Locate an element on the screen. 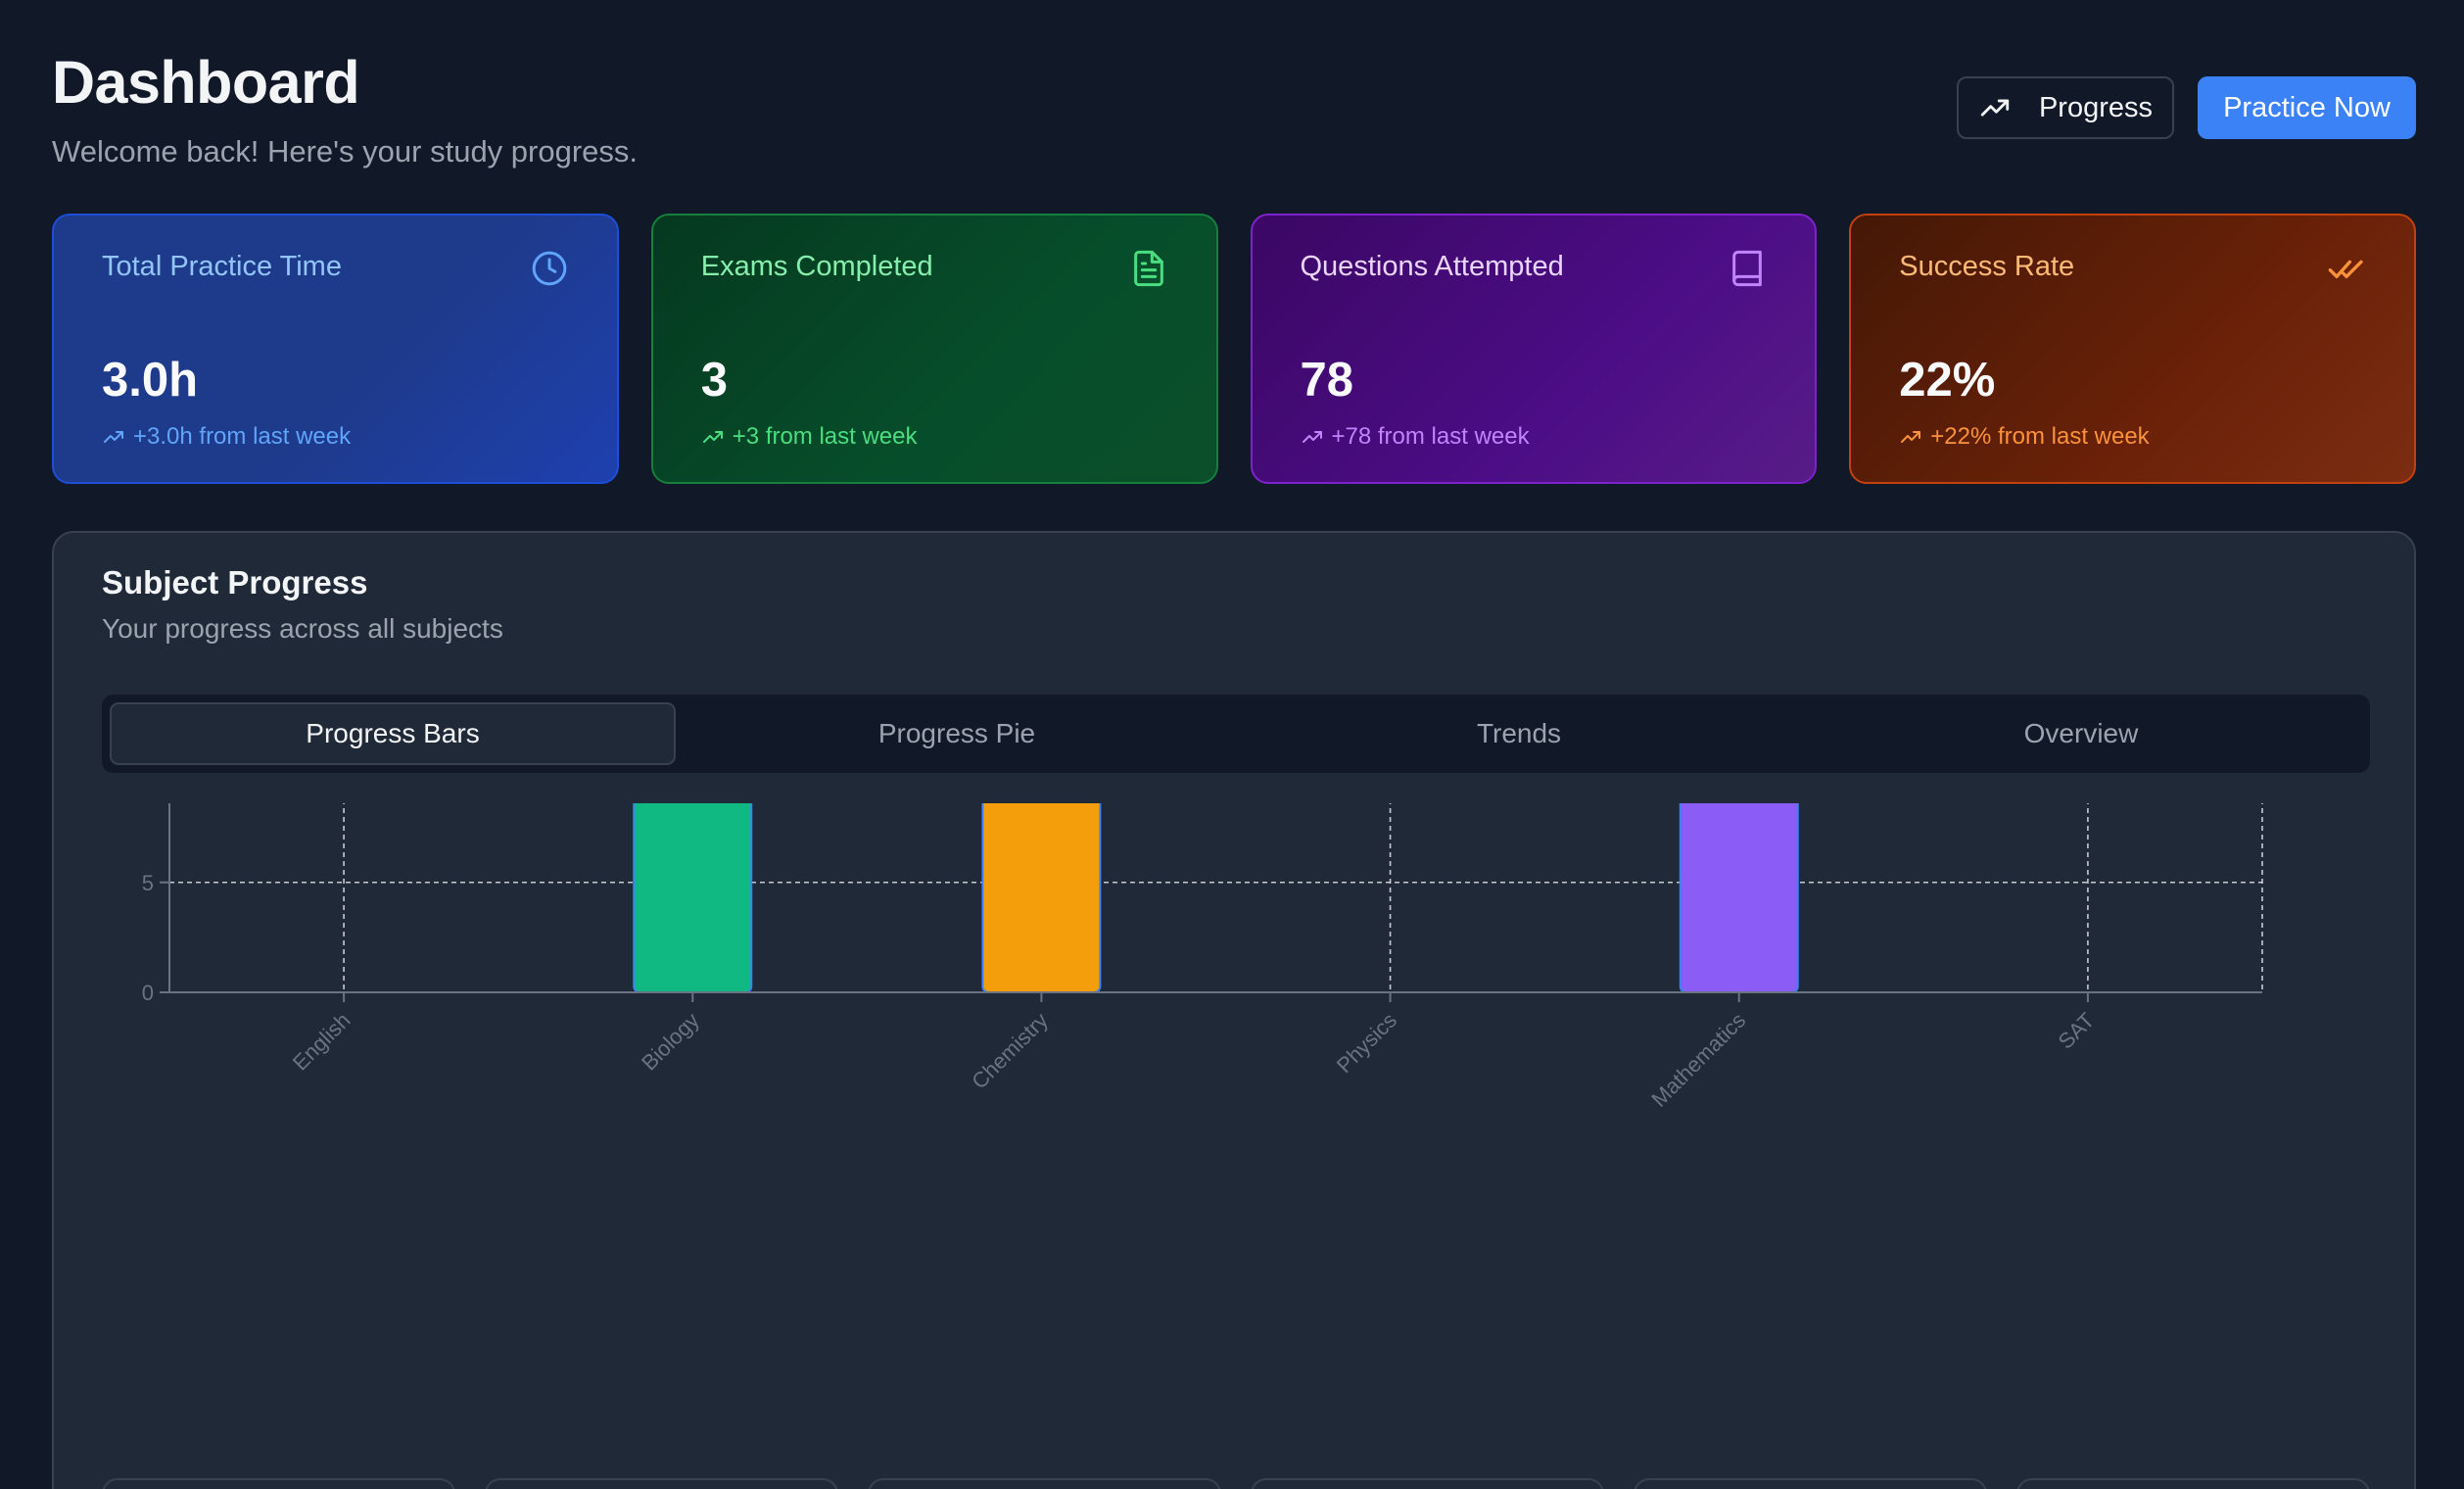 This screenshot has width=2464, height=1489. tab-progress-bars: Progress Bars is located at coordinates (393, 733).